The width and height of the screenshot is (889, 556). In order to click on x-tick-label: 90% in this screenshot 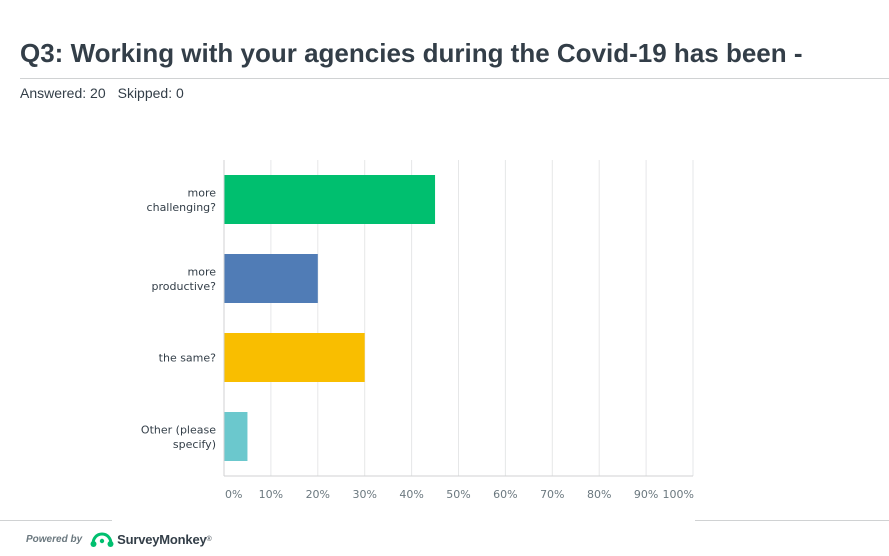, I will do `click(646, 494)`.